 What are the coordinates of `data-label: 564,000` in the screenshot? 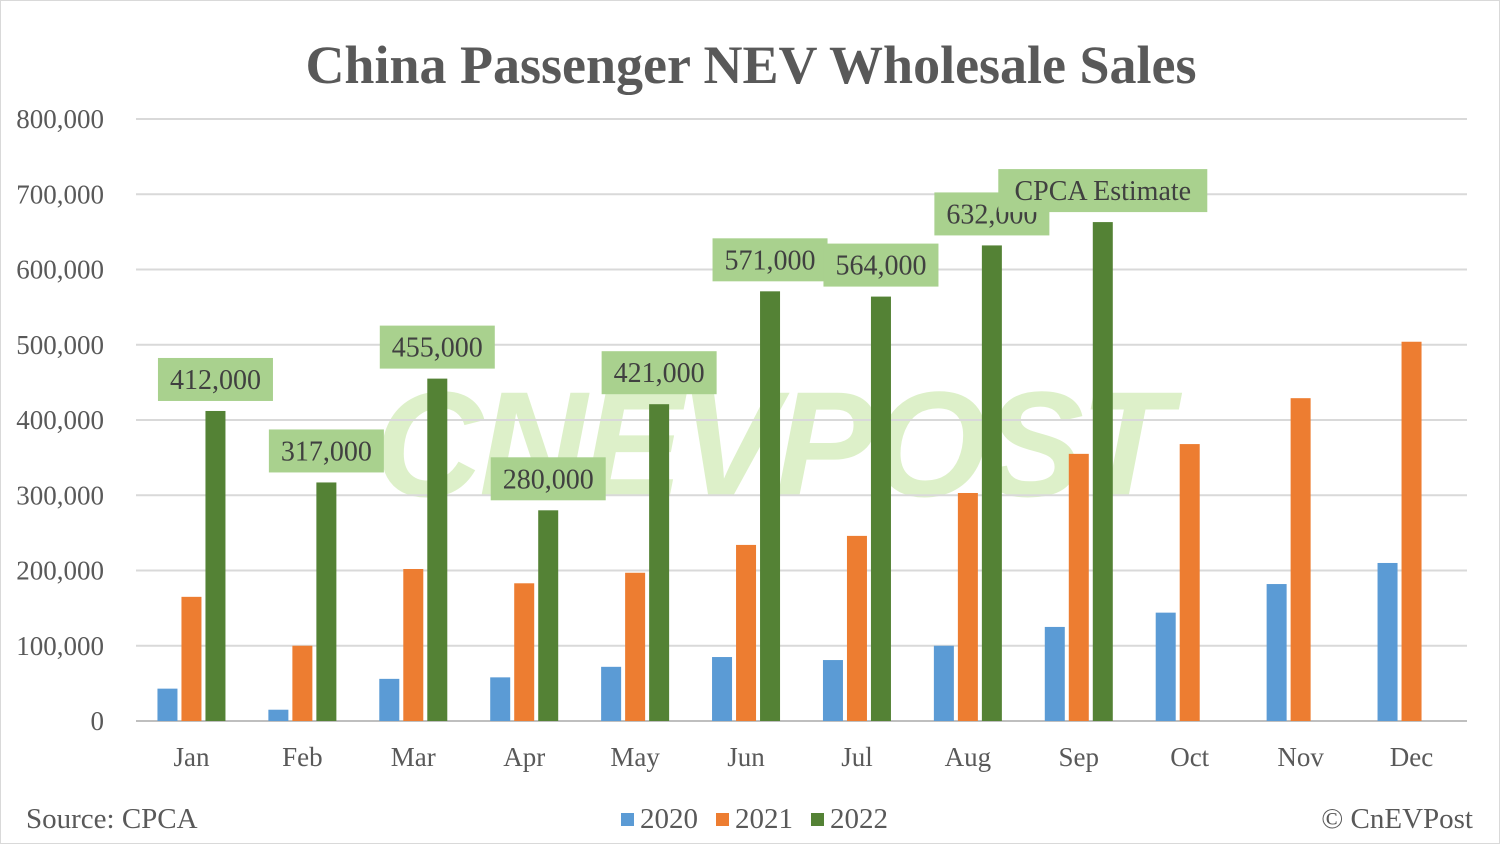 It's located at (881, 265).